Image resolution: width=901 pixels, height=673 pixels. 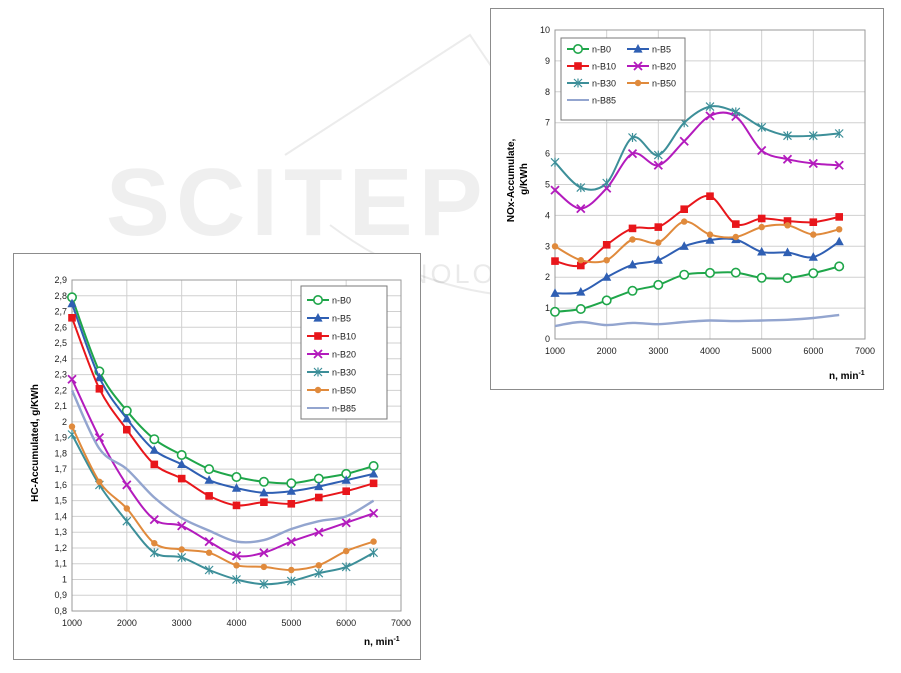 I want to click on y-tick-label: 1,7, so click(x=60, y=469).